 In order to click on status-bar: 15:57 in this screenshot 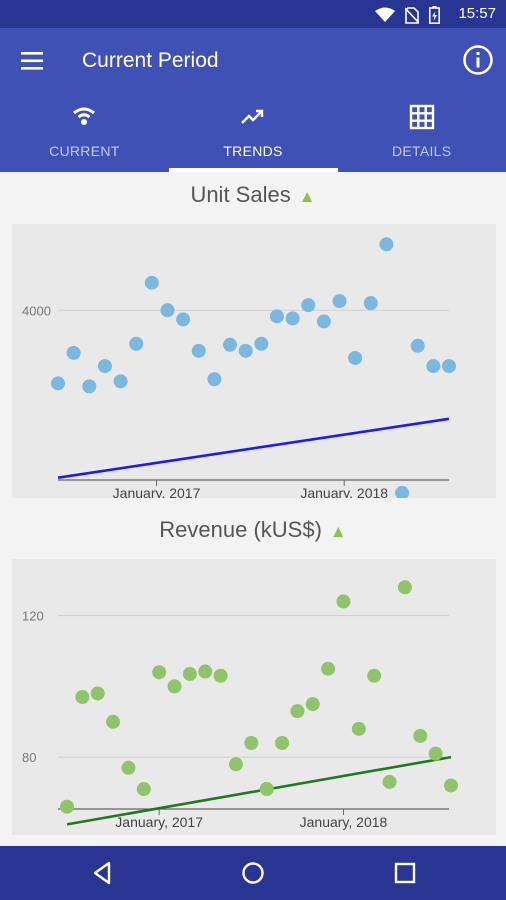, I will do `click(253, 14)`.